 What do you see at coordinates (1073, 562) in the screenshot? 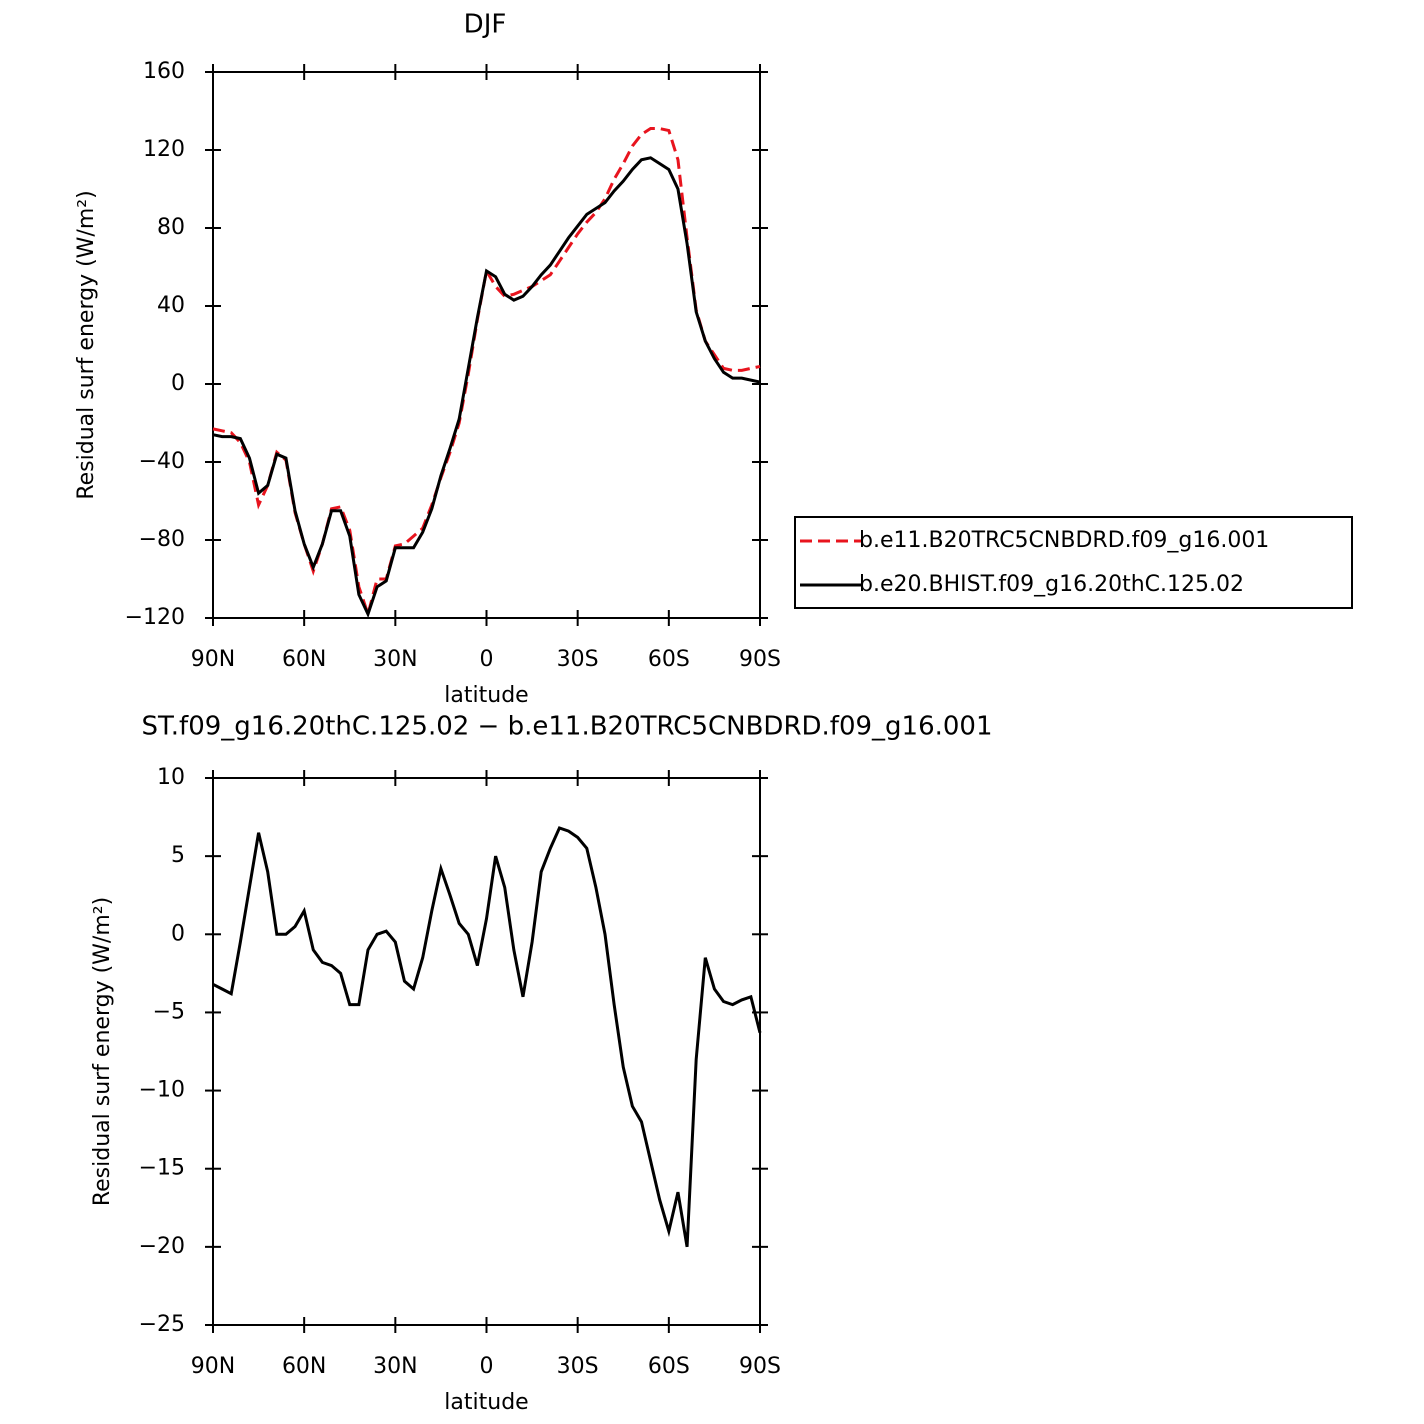
I see `legend-frame` at bounding box center [1073, 562].